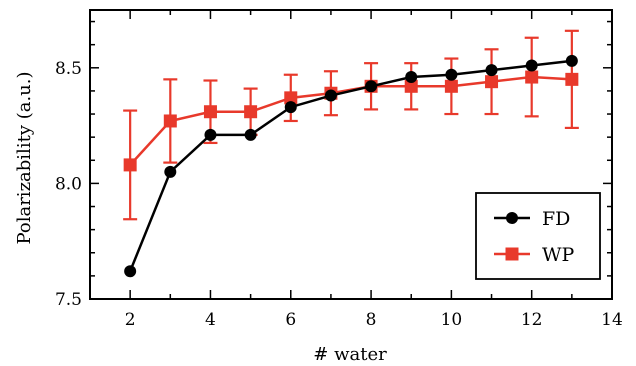 The image size is (636, 366). Describe the element at coordinates (68, 300) in the screenshot. I see `y-tick-label: 7.5` at that location.